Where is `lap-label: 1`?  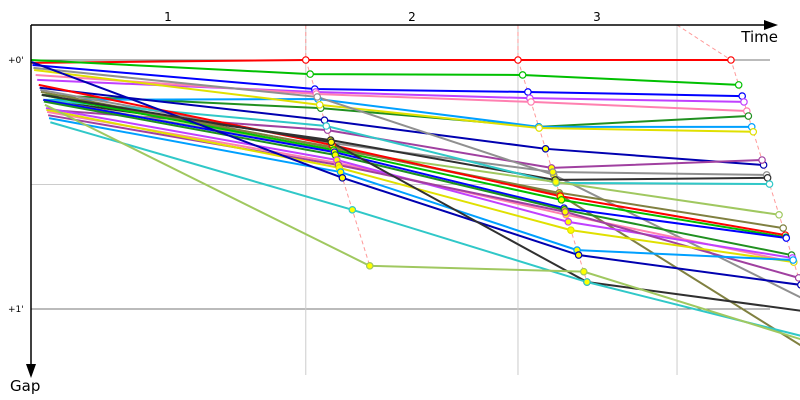
lap-label: 1 is located at coordinates (168, 17).